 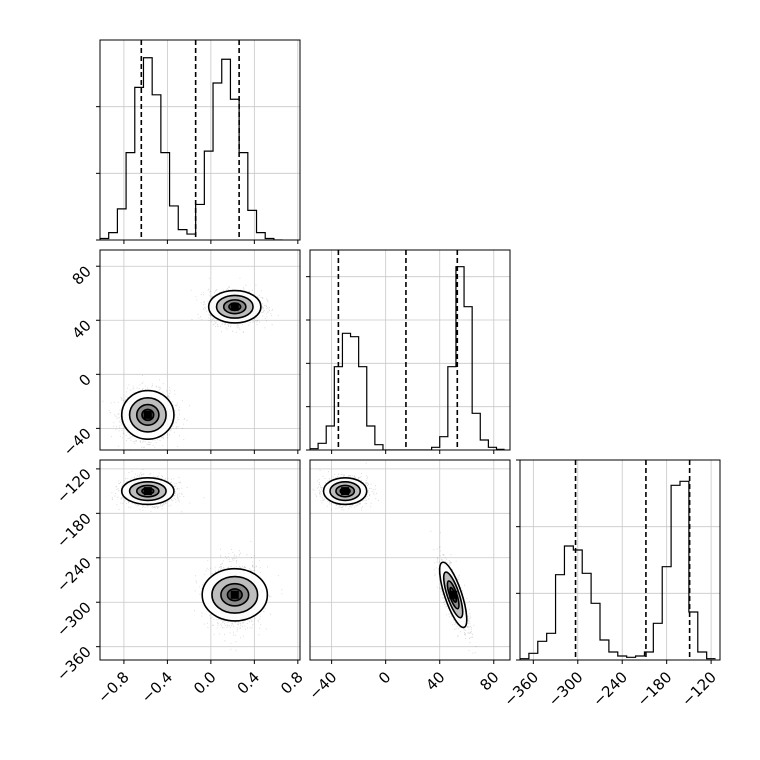 What do you see at coordinates (157, 687) in the screenshot?
I see `x-tick-label: −0.4` at bounding box center [157, 687].